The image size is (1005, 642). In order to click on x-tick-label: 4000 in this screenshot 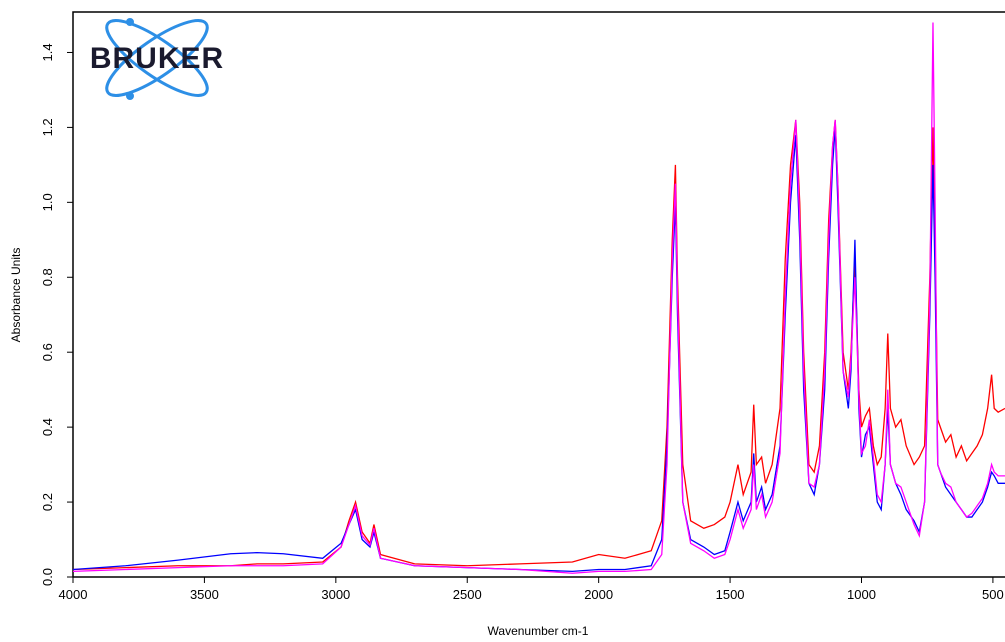, I will do `click(73, 594)`.